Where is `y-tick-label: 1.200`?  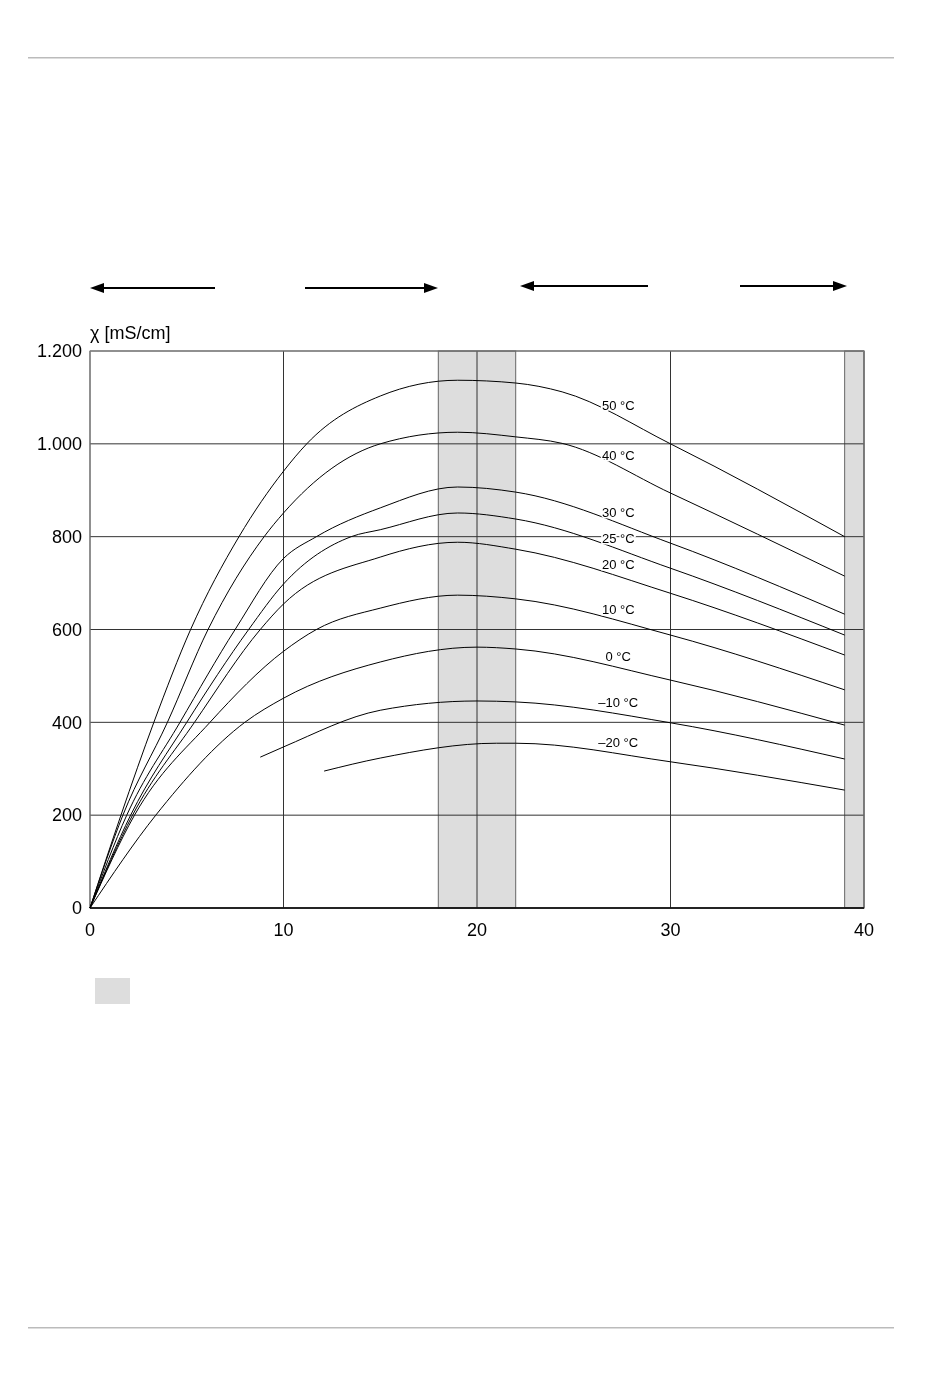
y-tick-label: 1.200 is located at coordinates (59, 351).